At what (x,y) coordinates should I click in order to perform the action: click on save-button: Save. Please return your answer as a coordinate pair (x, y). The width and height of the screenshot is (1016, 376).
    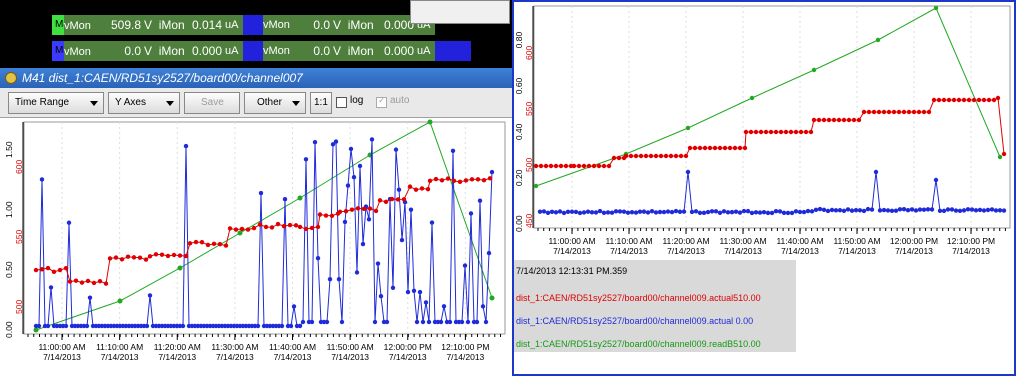
    Looking at the image, I should click on (212, 103).